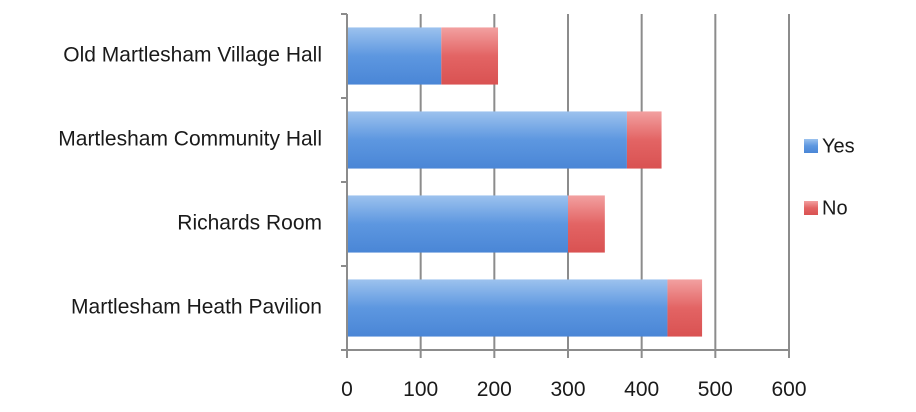  I want to click on x-tick-label: 100, so click(420, 389).